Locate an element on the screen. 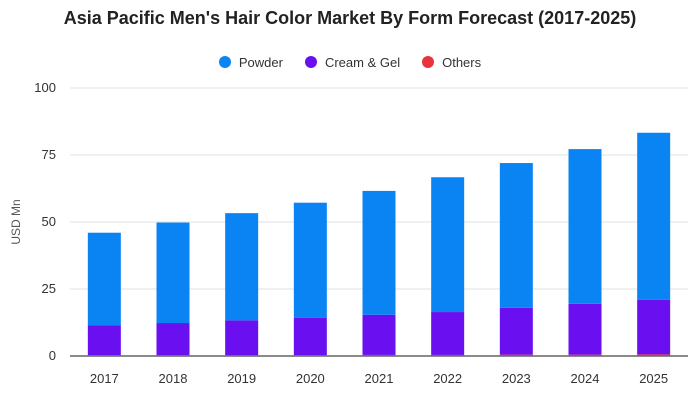  bar-cream-gel-2019 is located at coordinates (242, 338).